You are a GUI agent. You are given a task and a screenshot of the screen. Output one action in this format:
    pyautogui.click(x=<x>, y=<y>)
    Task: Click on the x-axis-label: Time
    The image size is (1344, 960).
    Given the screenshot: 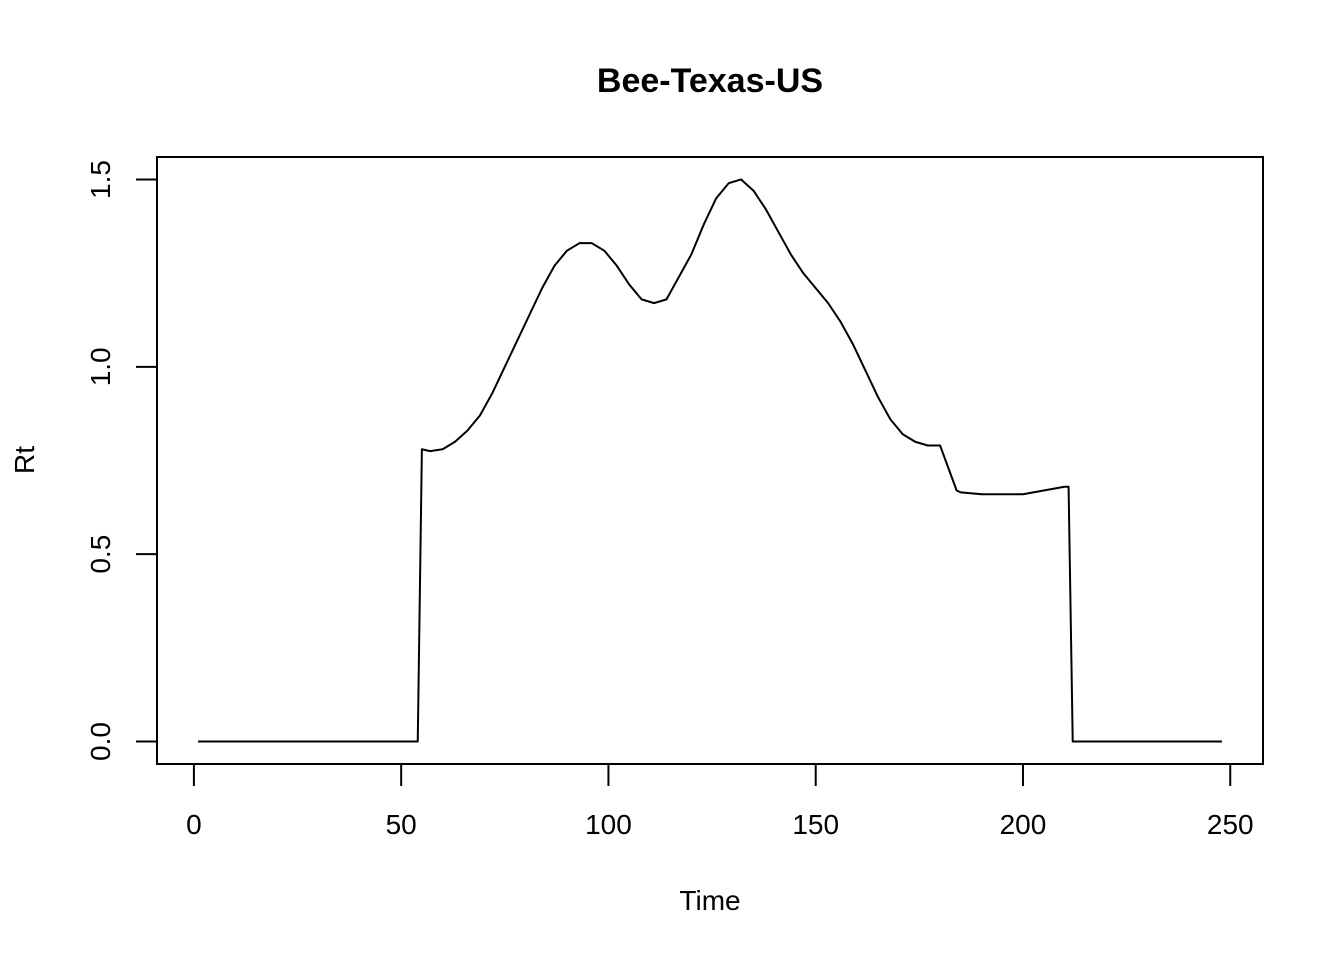 What is the action you would take?
    pyautogui.click(x=709, y=900)
    